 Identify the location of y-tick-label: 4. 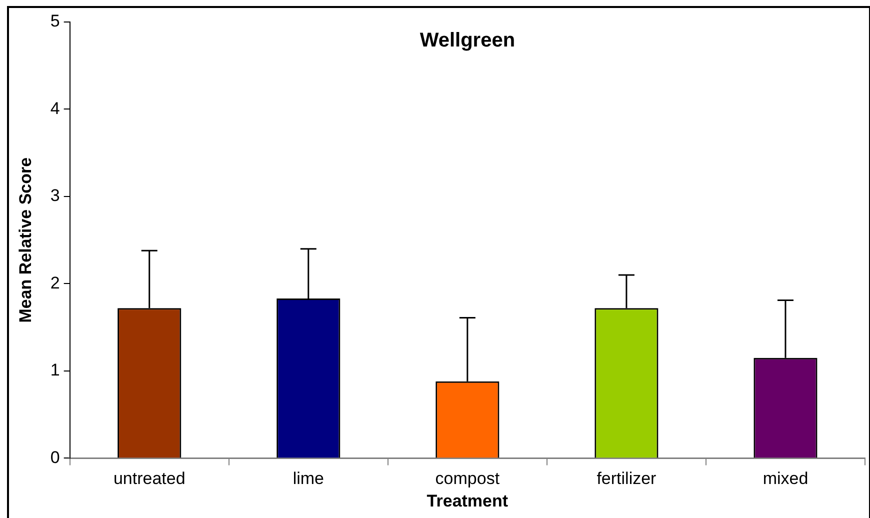
(55, 108).